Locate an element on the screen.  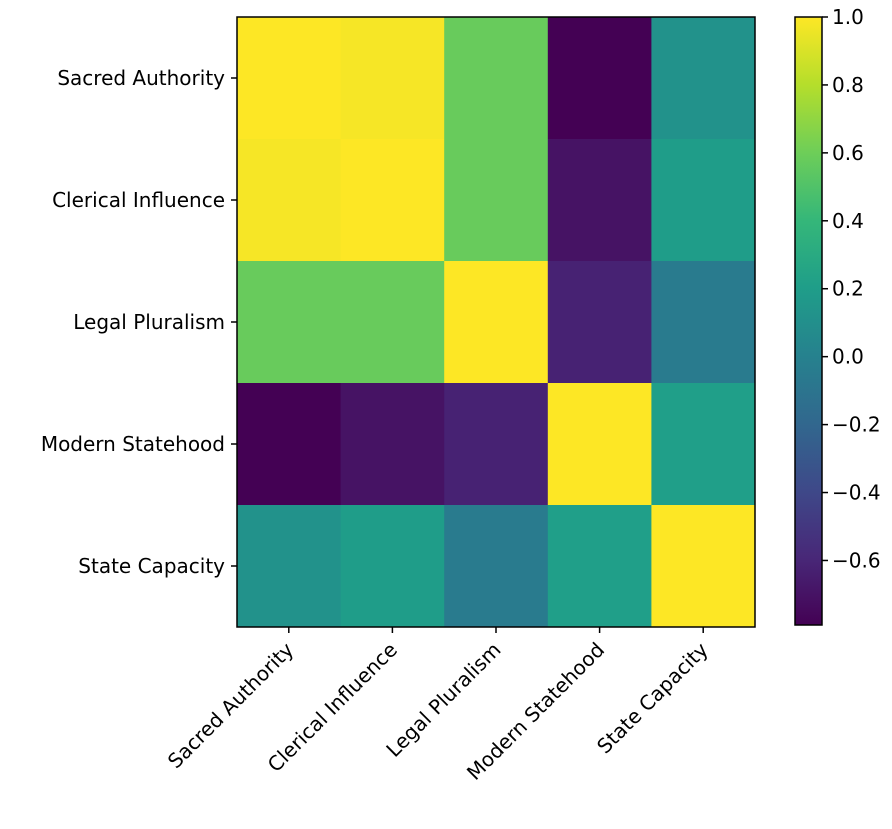
colorbar-gradient is located at coordinates (808, 321).